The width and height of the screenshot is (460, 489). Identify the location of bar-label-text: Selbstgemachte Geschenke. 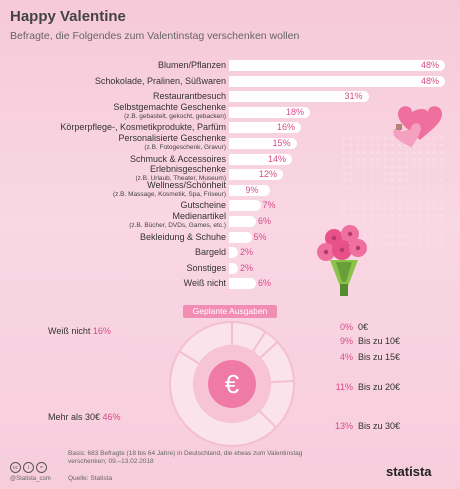
(169, 106).